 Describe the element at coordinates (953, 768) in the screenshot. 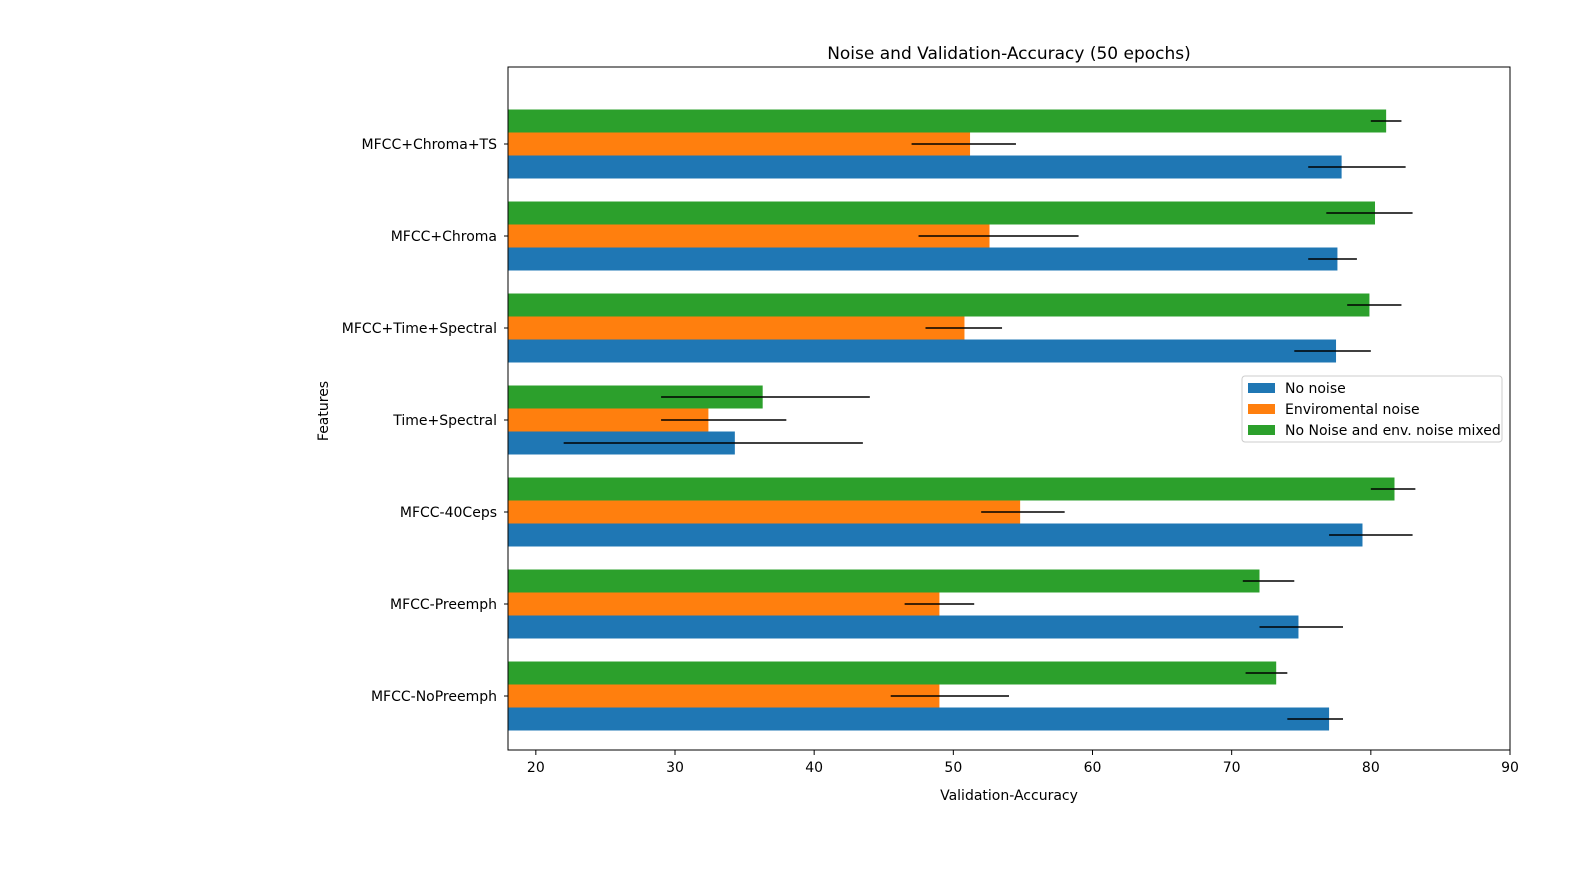

I see `x-tick-label: 50` at that location.